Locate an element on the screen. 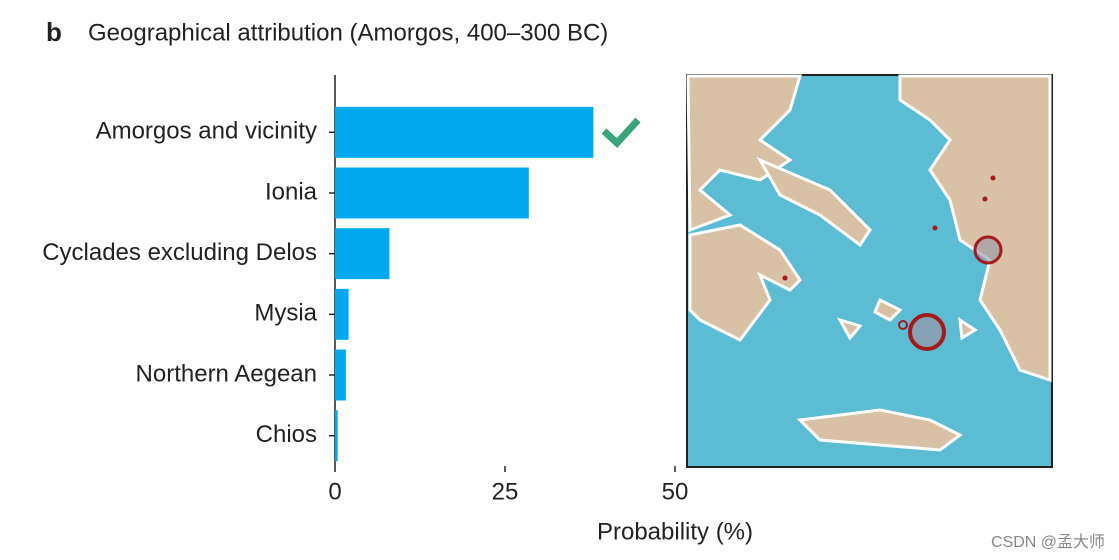 Image resolution: width=1119 pixels, height=560 pixels. check-mark is located at coordinates (621, 132).